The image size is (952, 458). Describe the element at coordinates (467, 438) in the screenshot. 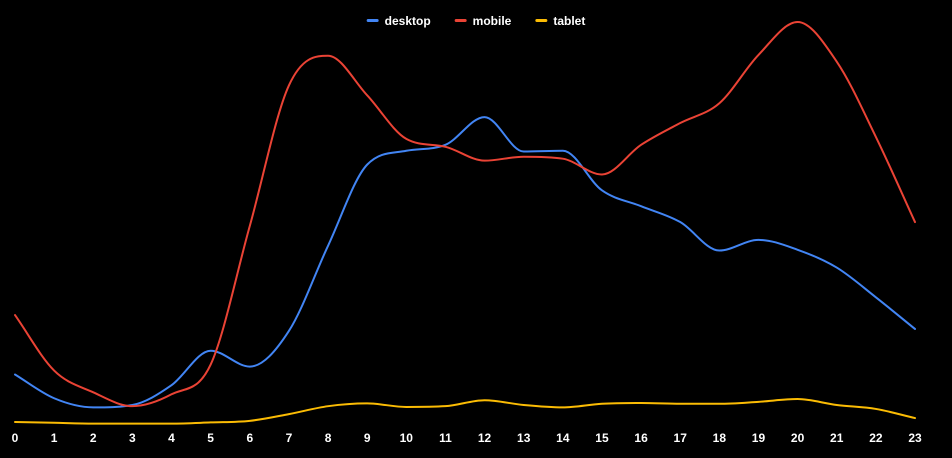

I see `x-axis-ticks: 0 1 2 3 4 5 6 7 8 9 10 11 12 13 14 15 16 17 18 19 20 21 22 23` at that location.